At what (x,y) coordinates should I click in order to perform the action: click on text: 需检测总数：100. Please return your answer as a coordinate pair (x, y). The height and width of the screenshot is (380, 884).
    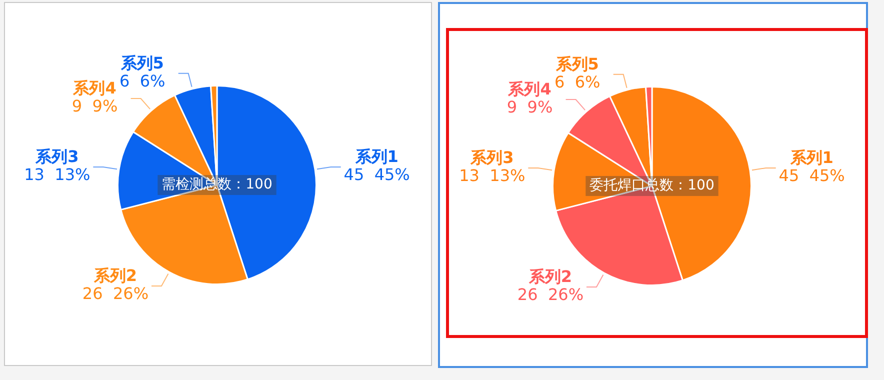
    Looking at the image, I should click on (217, 184).